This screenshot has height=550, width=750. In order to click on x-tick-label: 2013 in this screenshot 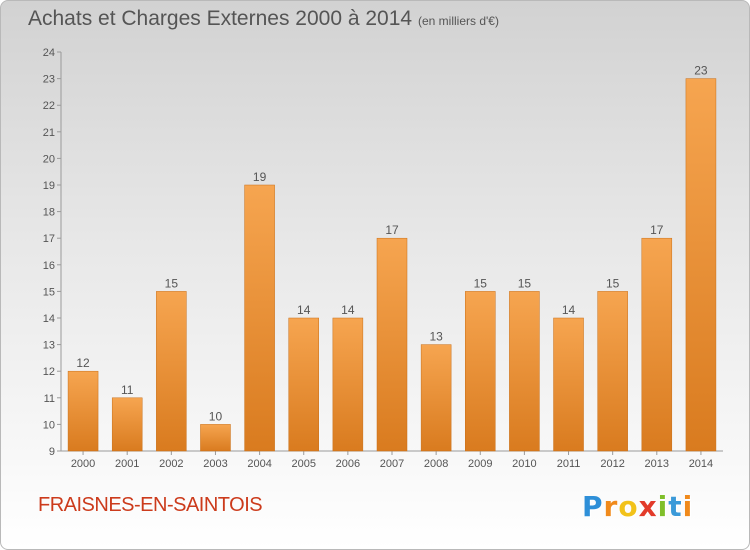, I will do `click(657, 464)`.